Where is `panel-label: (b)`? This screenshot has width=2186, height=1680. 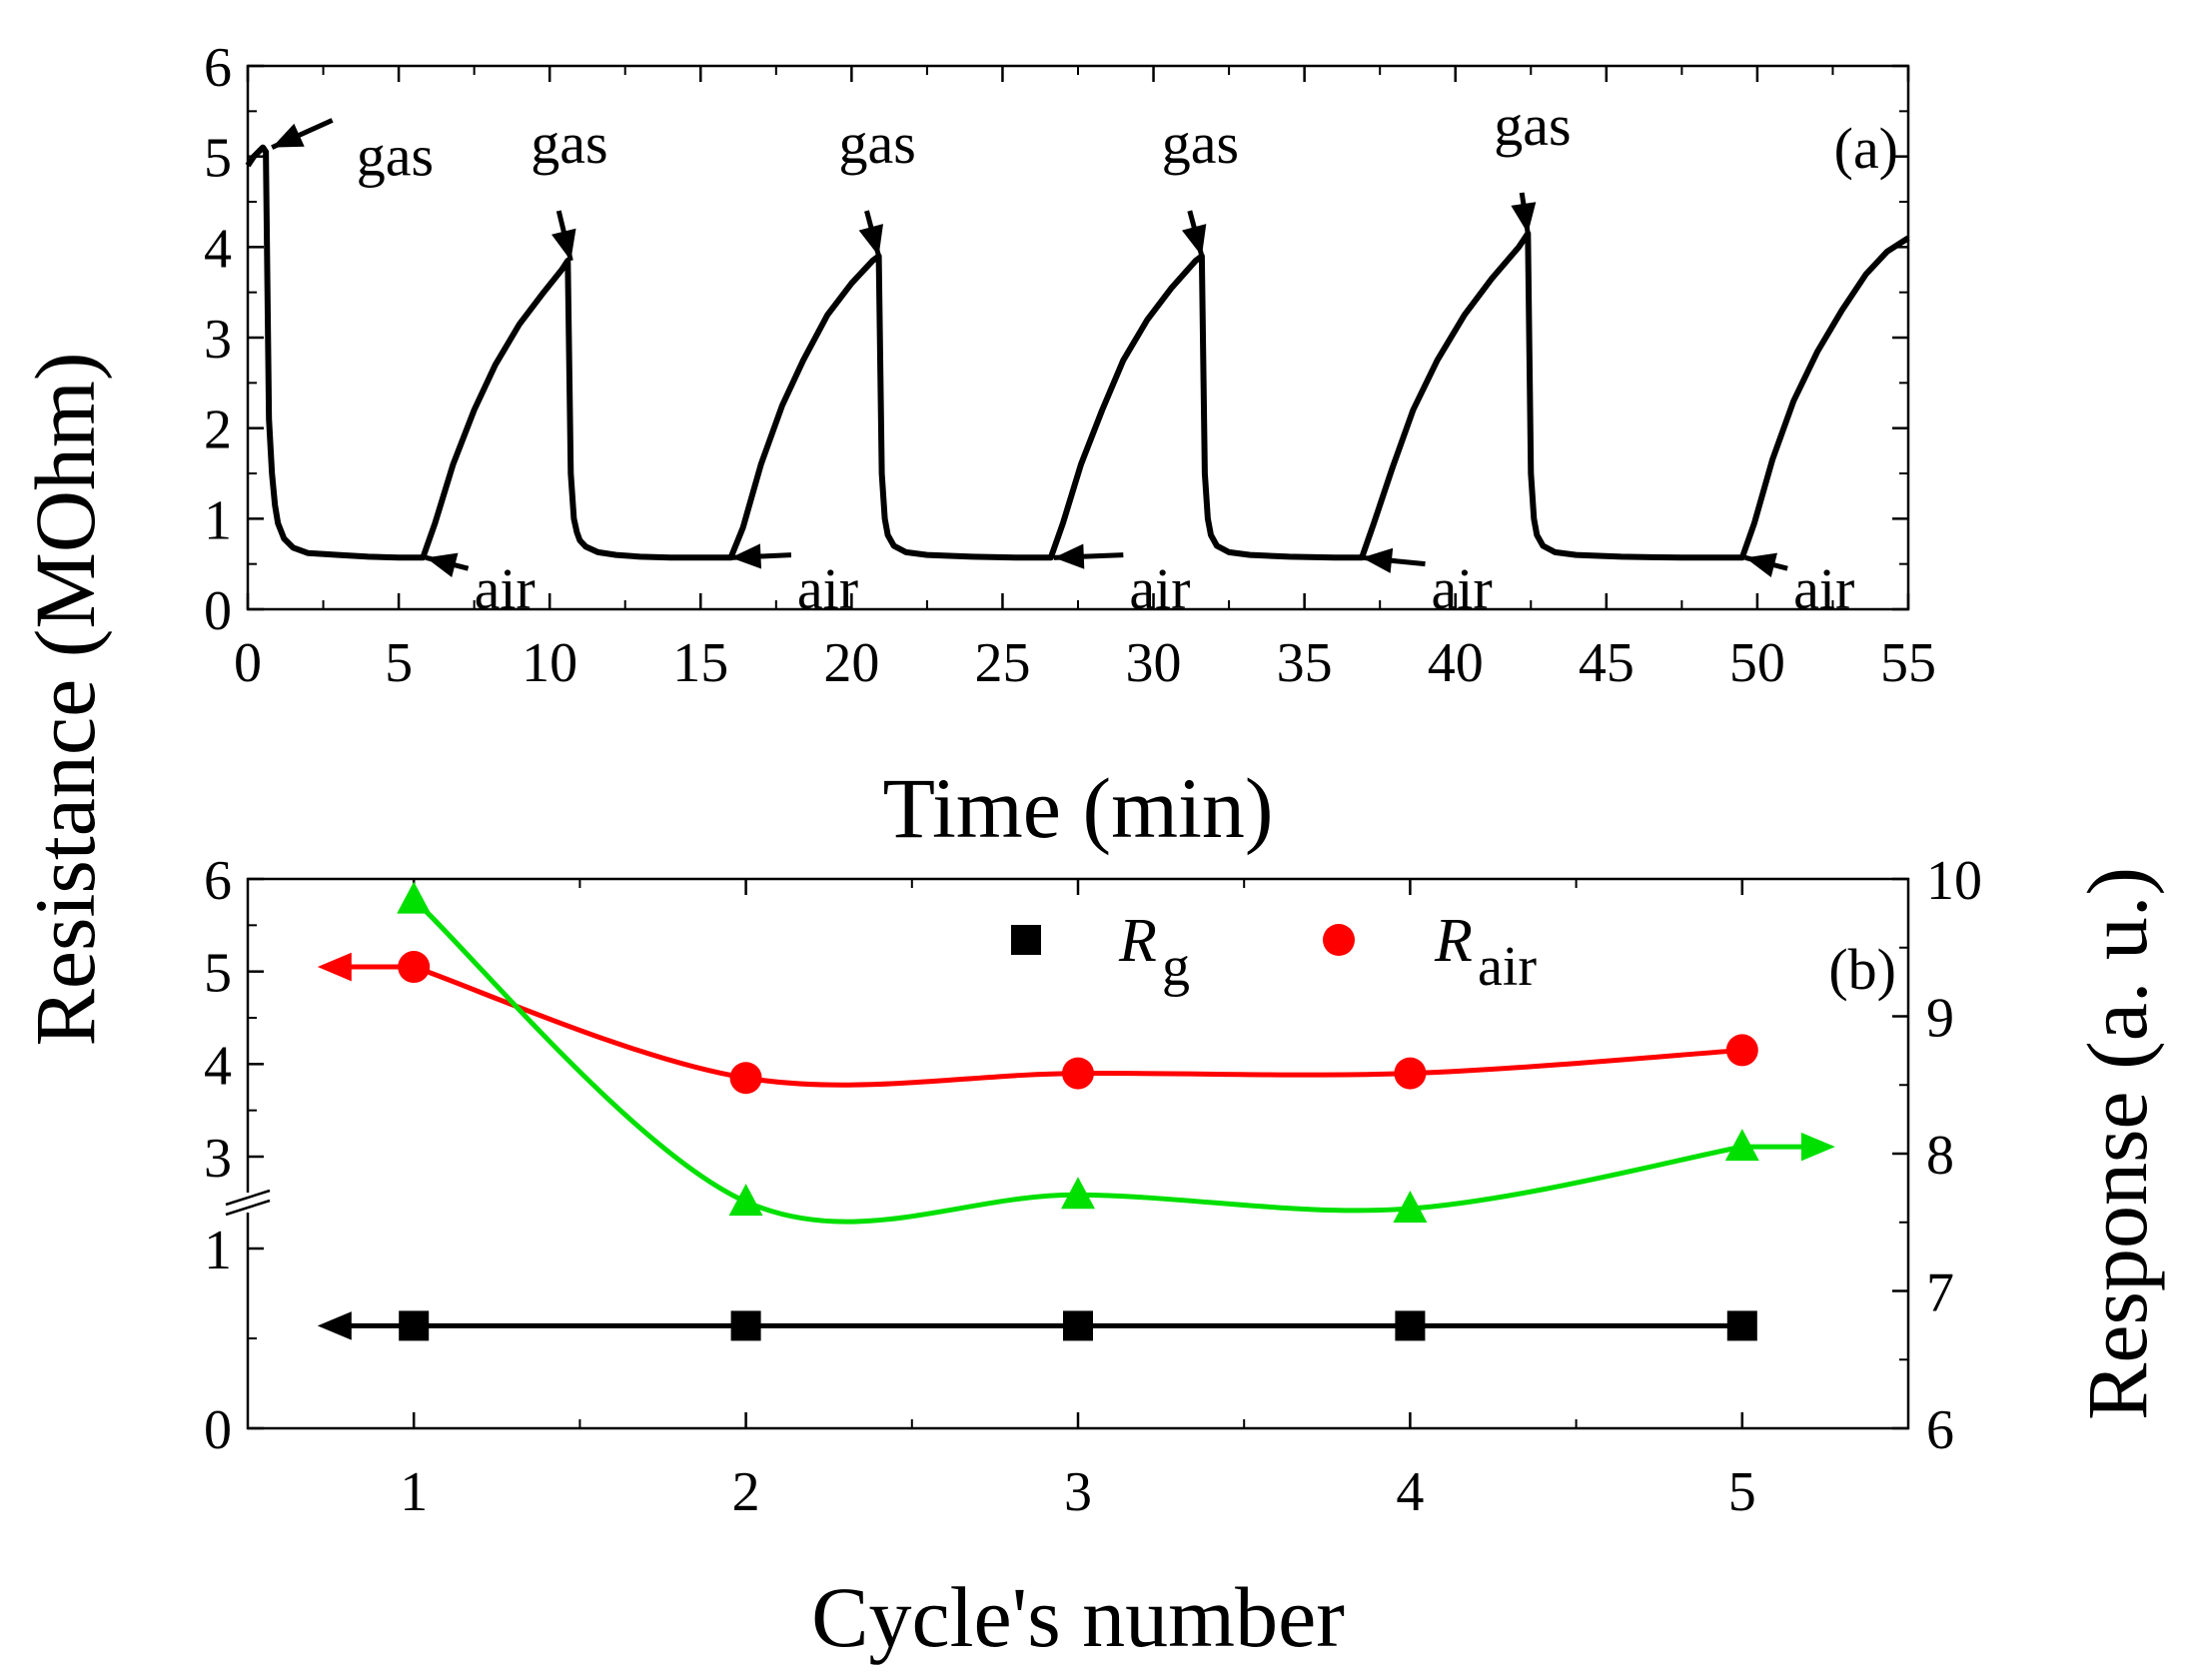 panel-label: (b) is located at coordinates (1862, 969).